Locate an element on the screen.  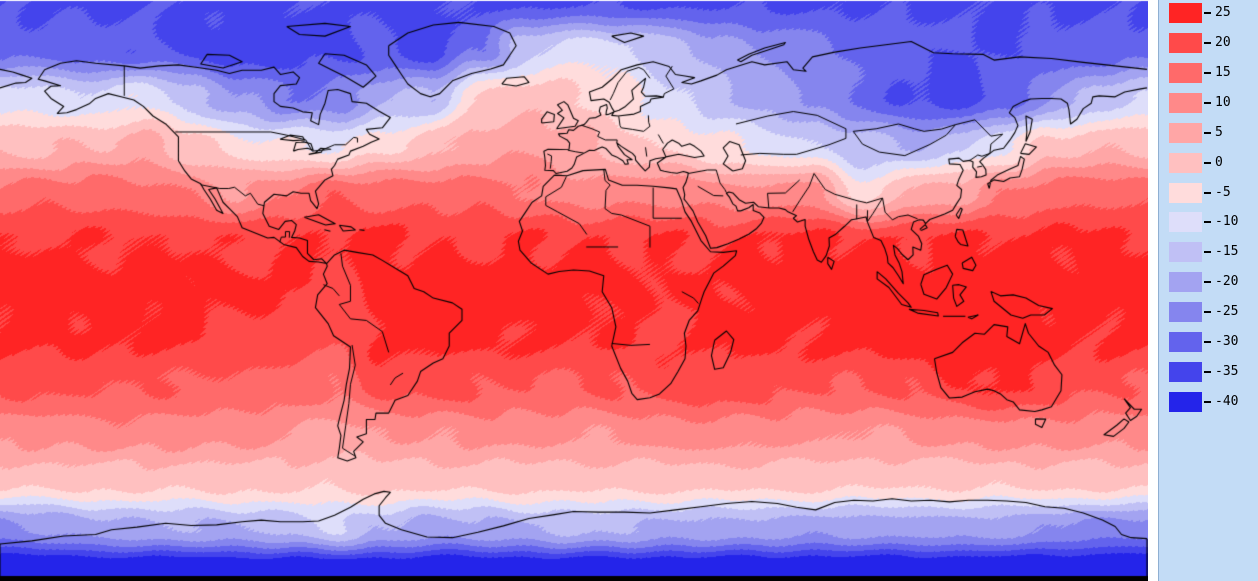
legend-label: -20 is located at coordinates (1227, 282).